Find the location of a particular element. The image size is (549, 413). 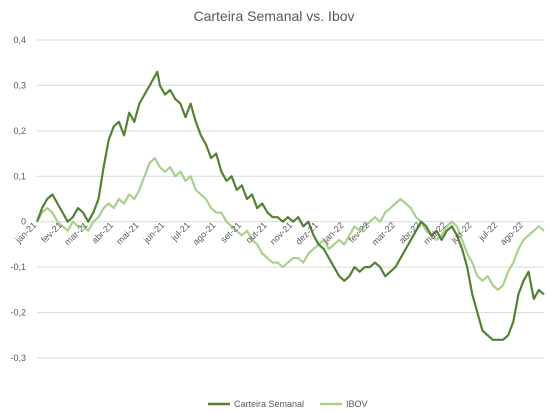

x-tick-label: abr-21 is located at coordinates (102, 232).